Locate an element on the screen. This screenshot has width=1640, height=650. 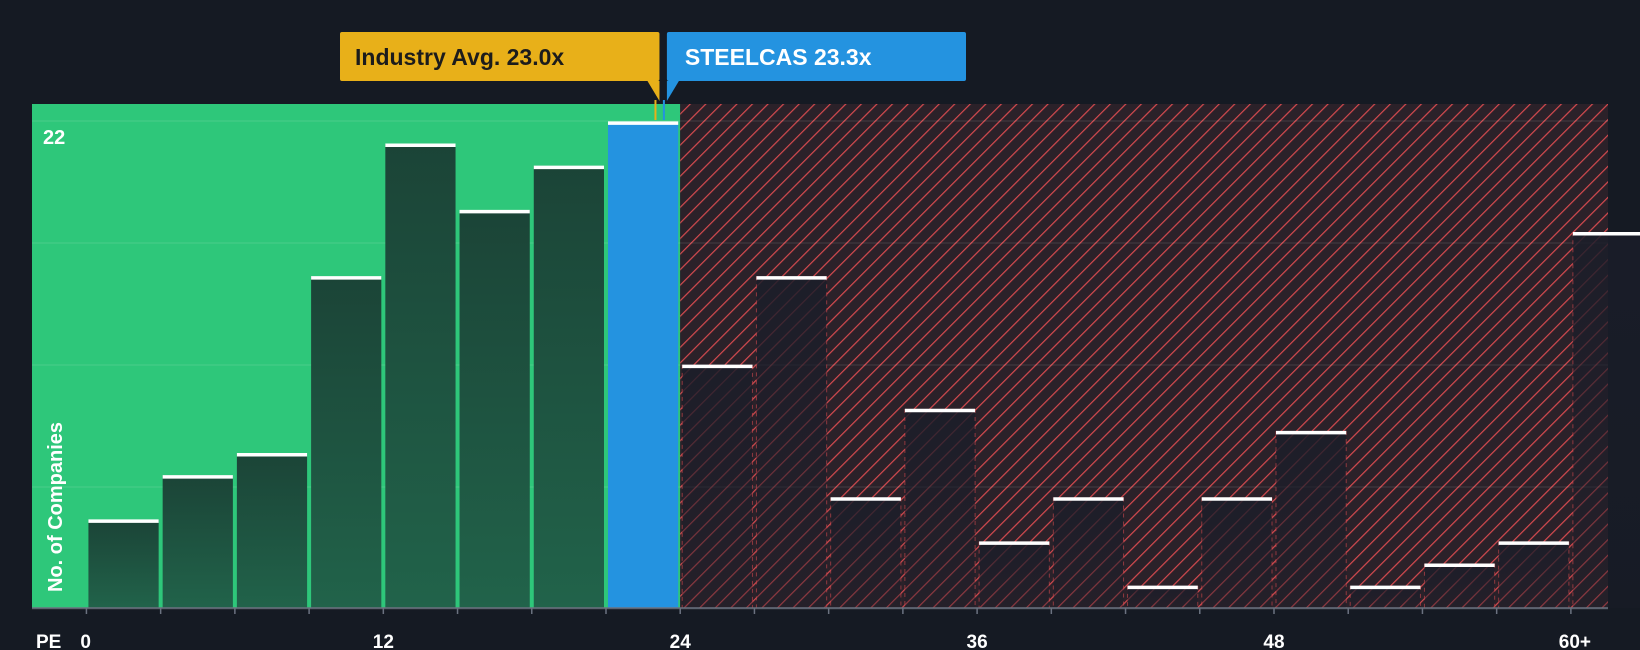
company-callout is located at coordinates (816, 56).